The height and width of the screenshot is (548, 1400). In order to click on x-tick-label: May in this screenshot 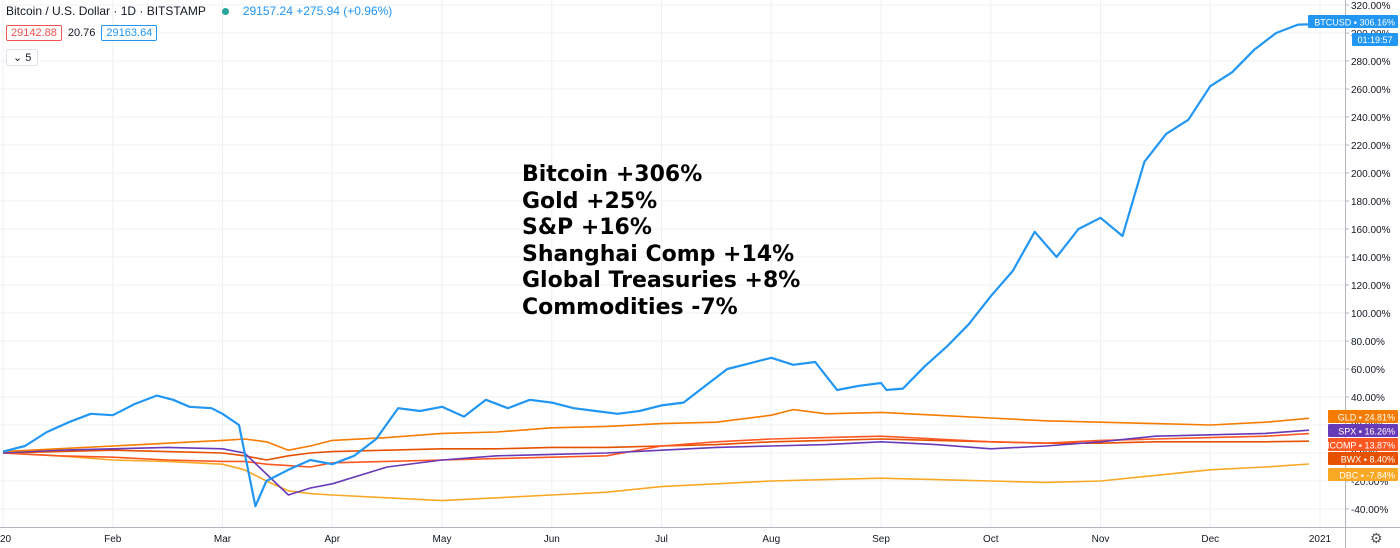, I will do `click(442, 539)`.